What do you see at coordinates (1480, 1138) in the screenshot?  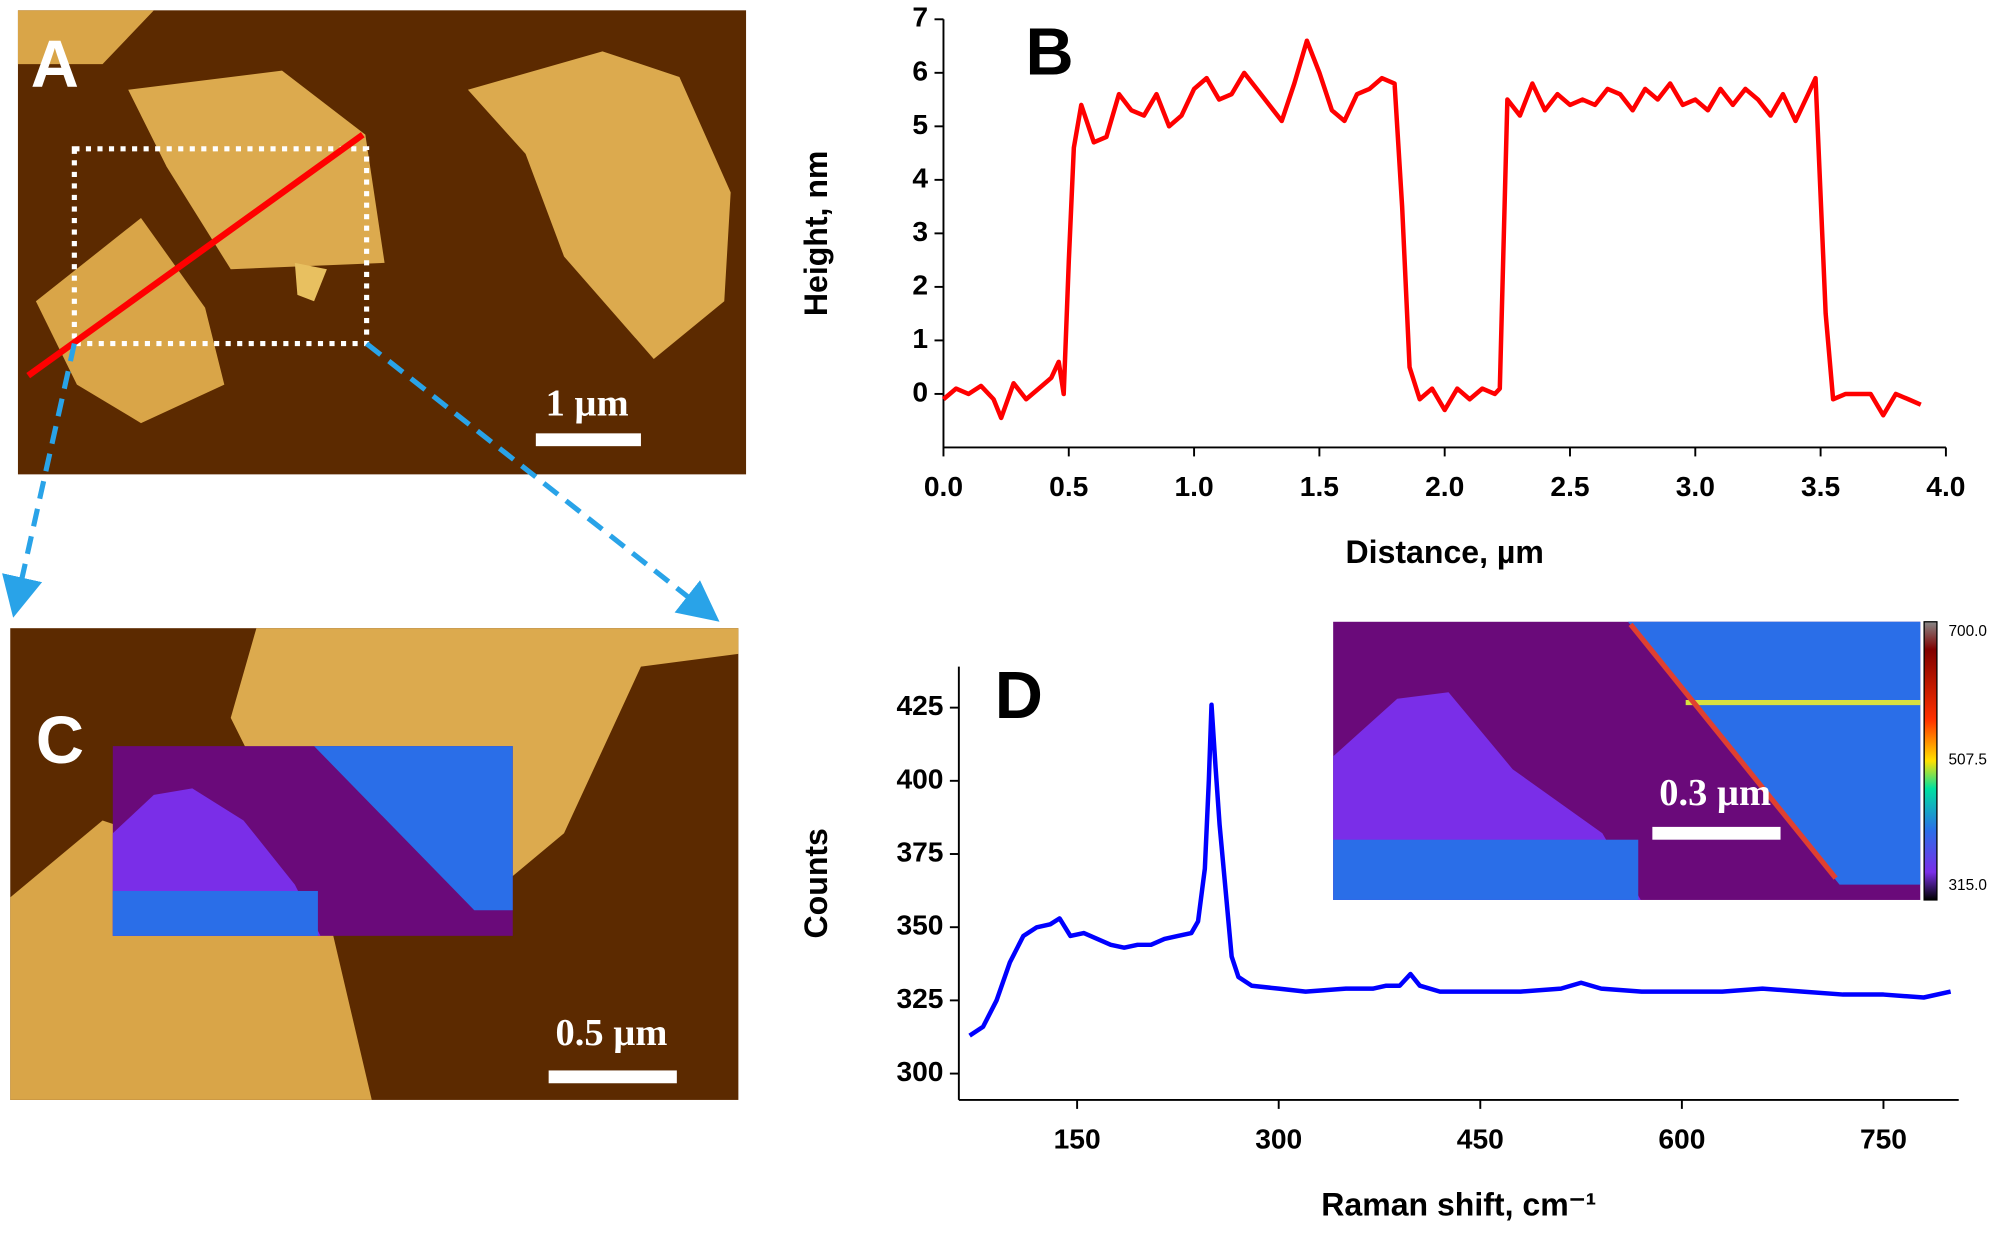 I see `x-tick-label: 450` at bounding box center [1480, 1138].